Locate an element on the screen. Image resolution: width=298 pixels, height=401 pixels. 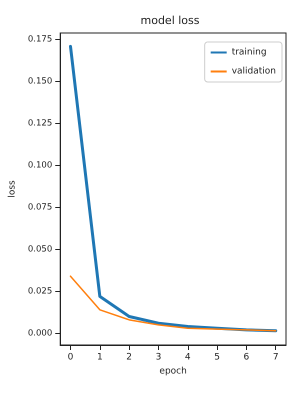
chart-title: model loss is located at coordinates (170, 20).